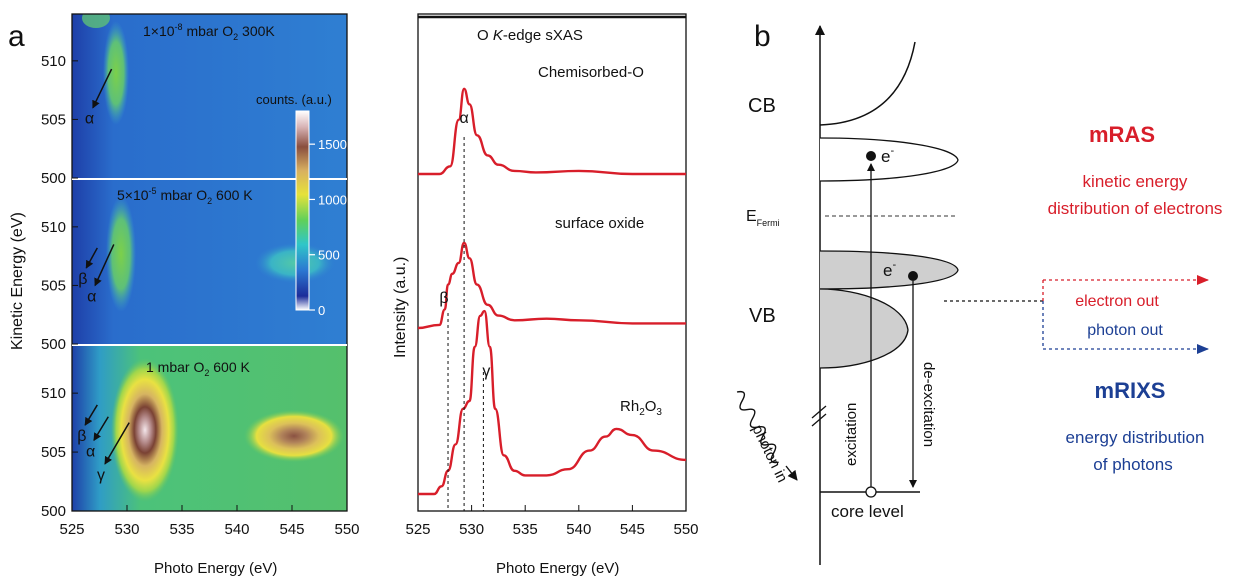  I want to click on occupied-band, so click(889, 270).